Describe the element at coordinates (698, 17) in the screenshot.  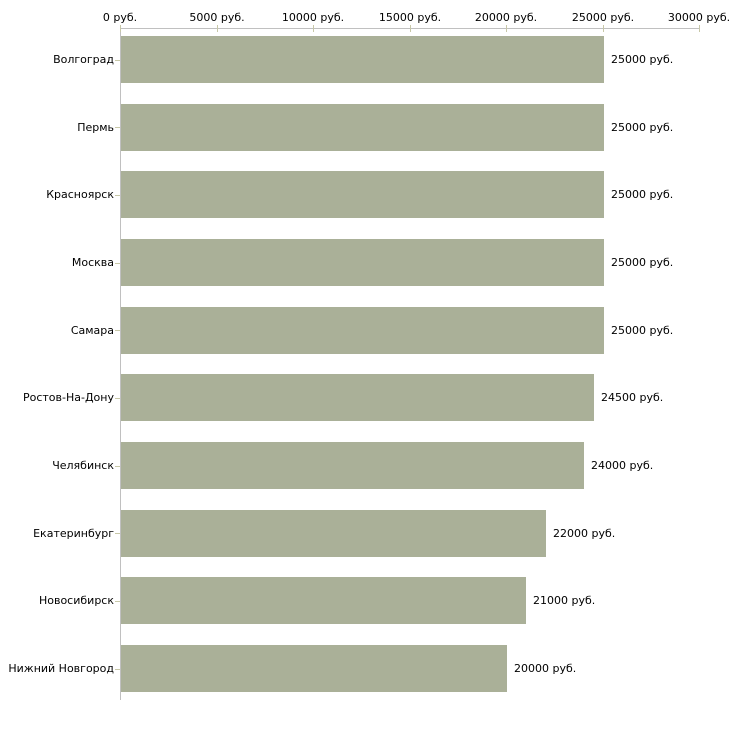
I see `x-axis-tick-label: 30000 руб.` at that location.